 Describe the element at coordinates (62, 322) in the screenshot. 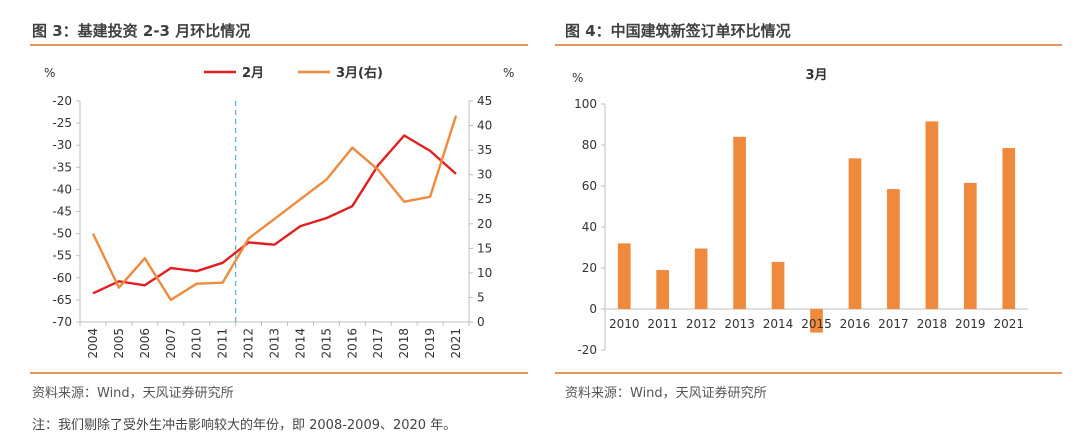

I see `left-y-tick-label: -70` at that location.